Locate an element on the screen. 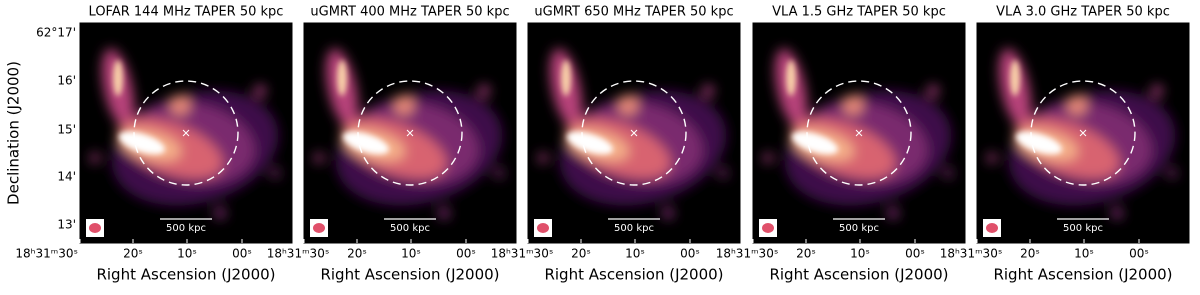 The image size is (1200, 295). panel-title: LOFAR 144 MHz TAPER 50 kpc is located at coordinates (186, 12).